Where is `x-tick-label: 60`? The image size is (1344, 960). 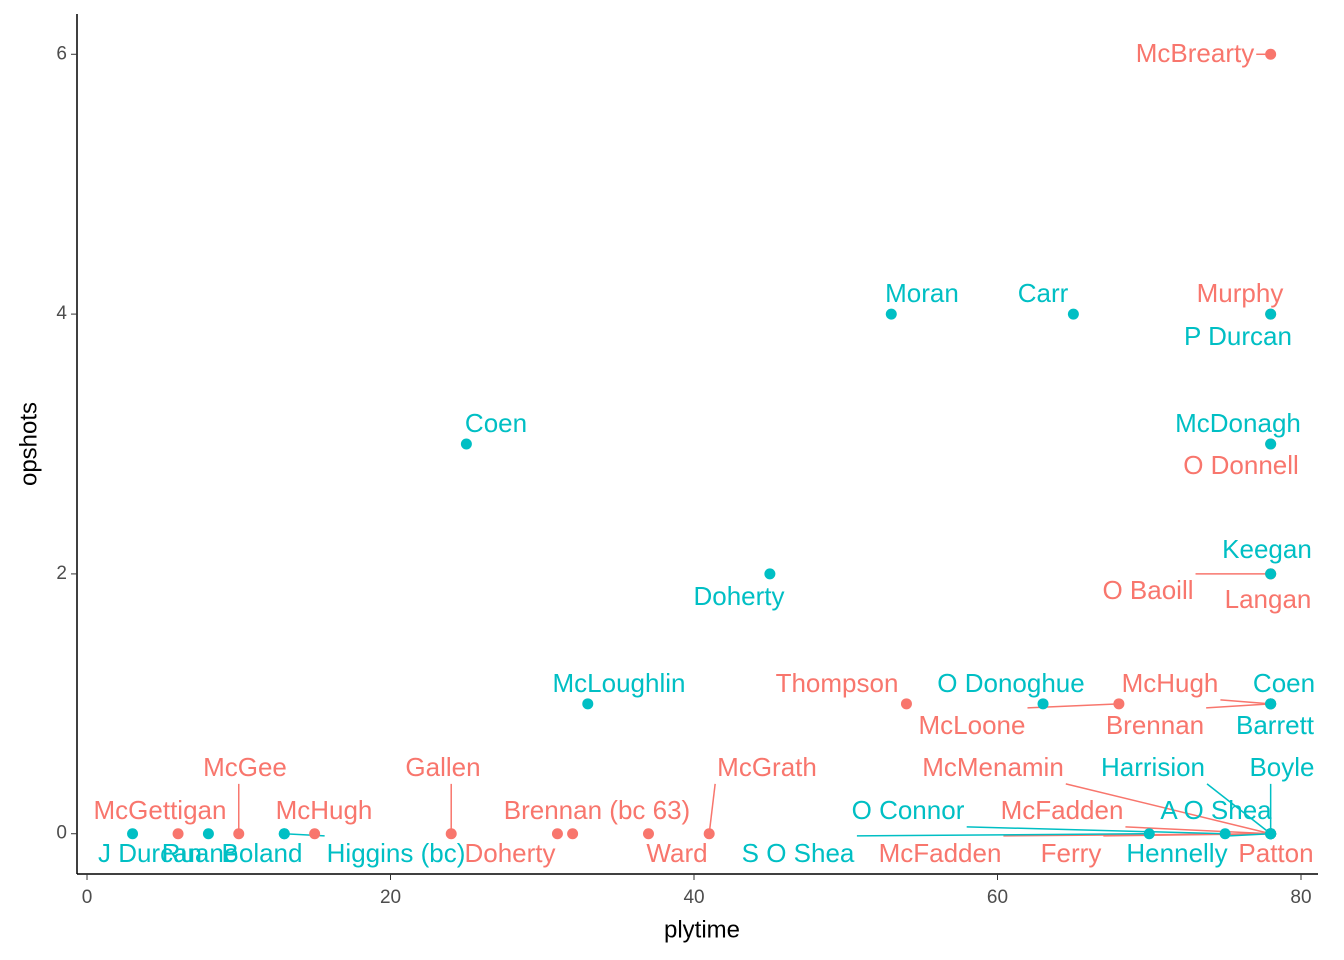
x-tick-label: 60 is located at coordinates (997, 897).